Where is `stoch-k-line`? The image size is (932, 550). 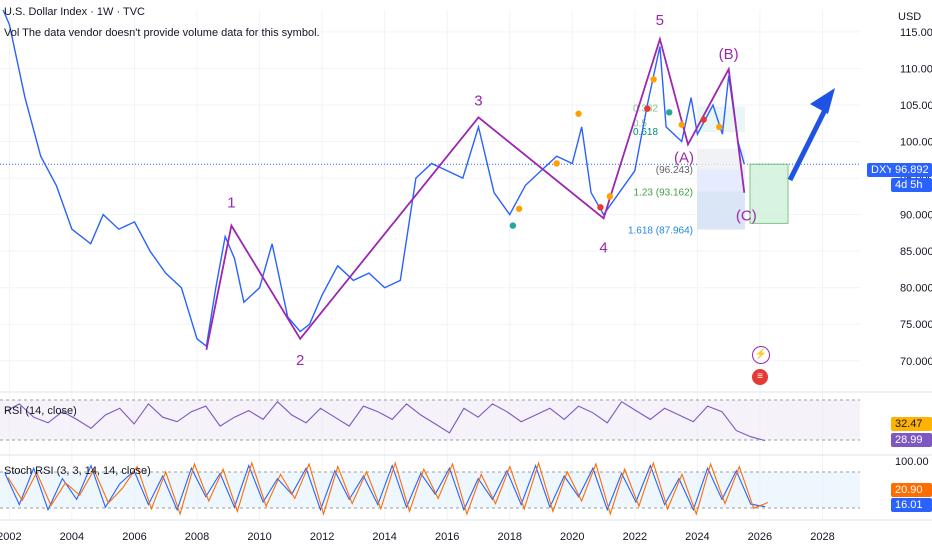
stoch-k-line is located at coordinates (385, 487).